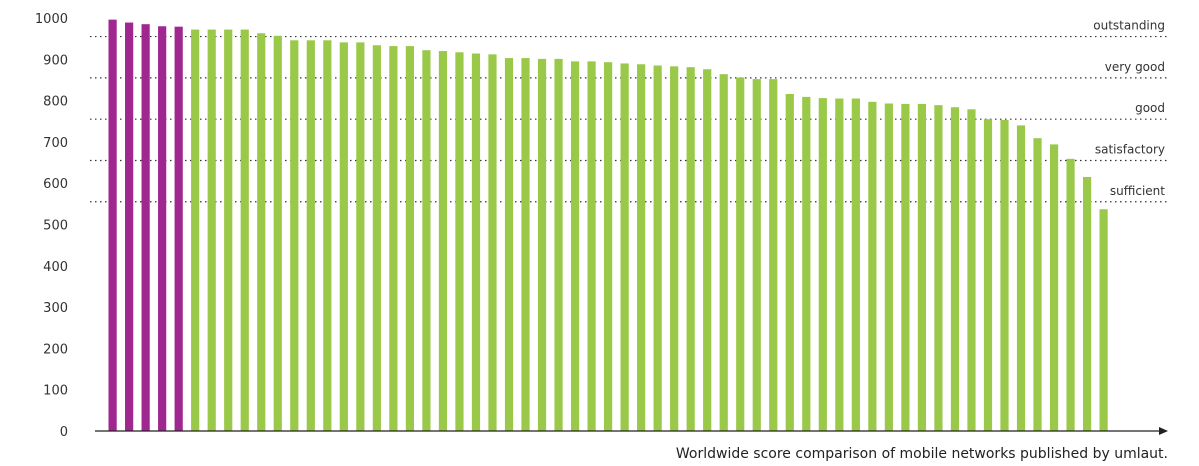 The height and width of the screenshot is (466, 1199). Describe the element at coordinates (1129, 26) in the screenshot. I see `reference-line-label: outstanding` at that location.